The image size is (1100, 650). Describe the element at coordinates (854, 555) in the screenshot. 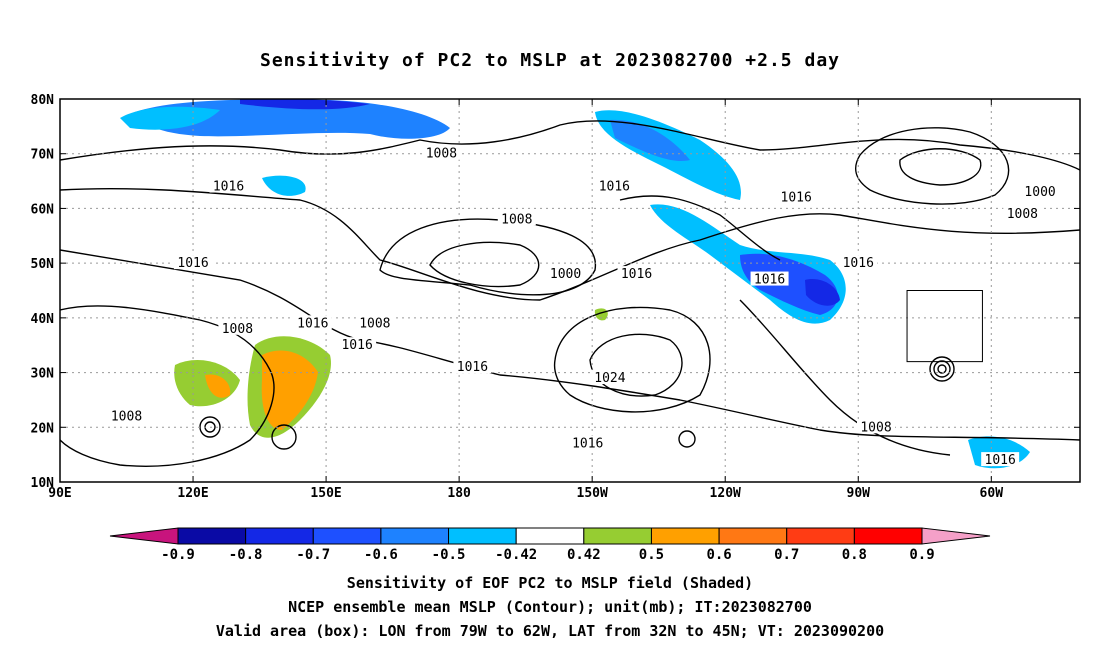

I see `colorbar-label: 0.8` at that location.